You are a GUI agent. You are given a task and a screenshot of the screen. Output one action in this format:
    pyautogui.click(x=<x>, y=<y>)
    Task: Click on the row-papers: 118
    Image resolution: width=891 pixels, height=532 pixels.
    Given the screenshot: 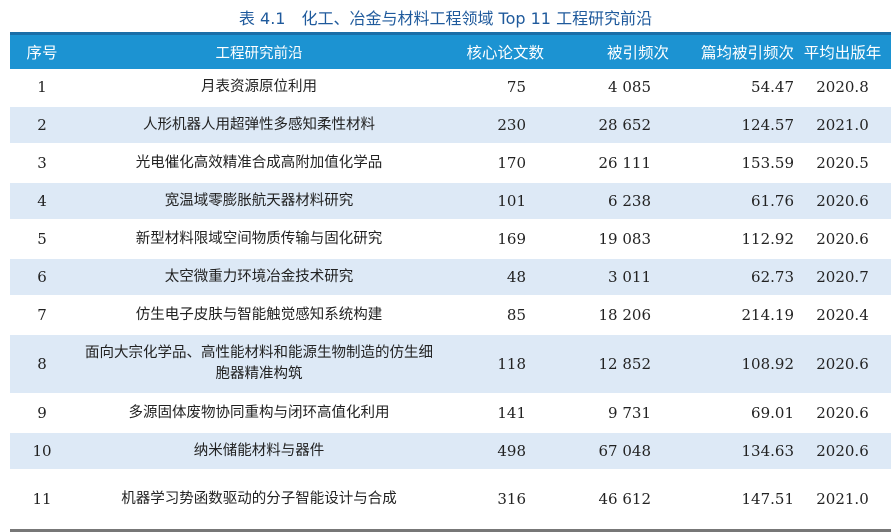 What is the action you would take?
    pyautogui.click(x=494, y=364)
    